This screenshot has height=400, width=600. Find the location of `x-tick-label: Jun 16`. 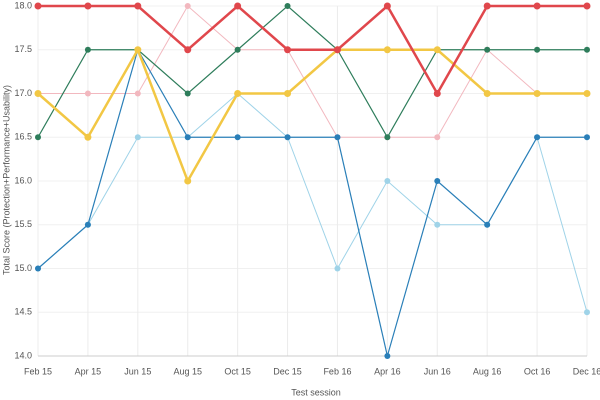

x-tick-label: Jun 16 is located at coordinates (437, 371).